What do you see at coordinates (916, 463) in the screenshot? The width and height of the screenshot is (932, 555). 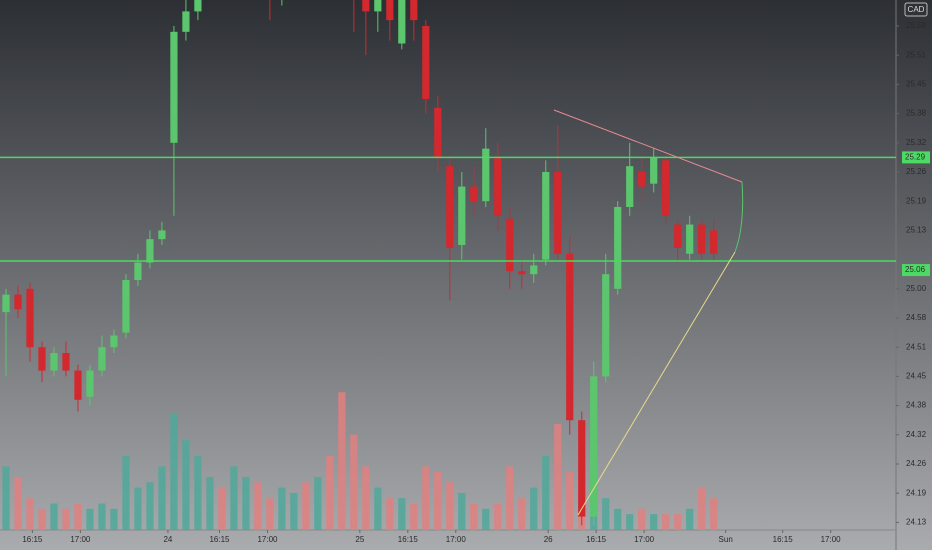 I see `y-tick-label: 24.26` at bounding box center [916, 463].